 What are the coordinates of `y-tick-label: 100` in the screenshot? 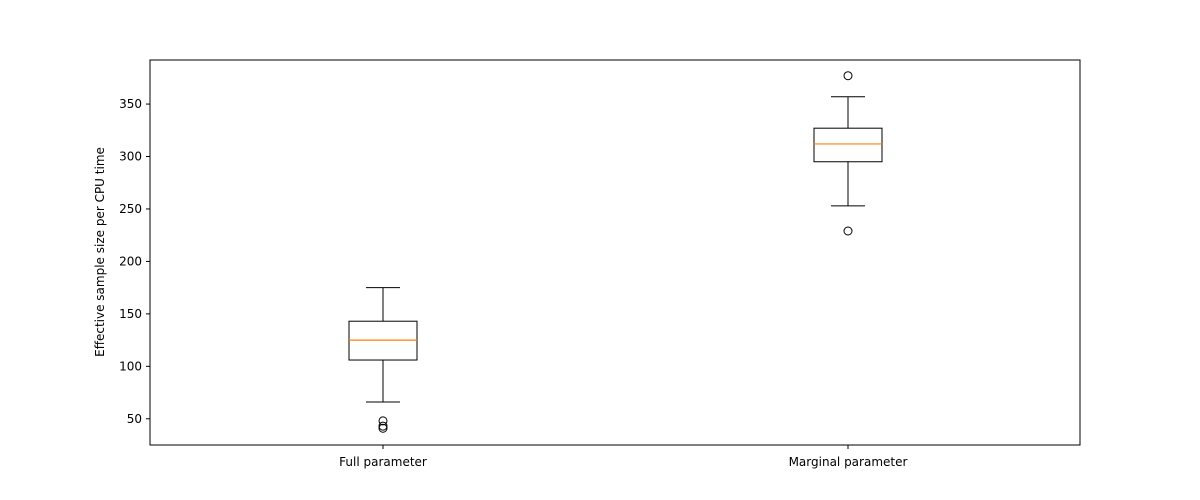 It's located at (130, 366).